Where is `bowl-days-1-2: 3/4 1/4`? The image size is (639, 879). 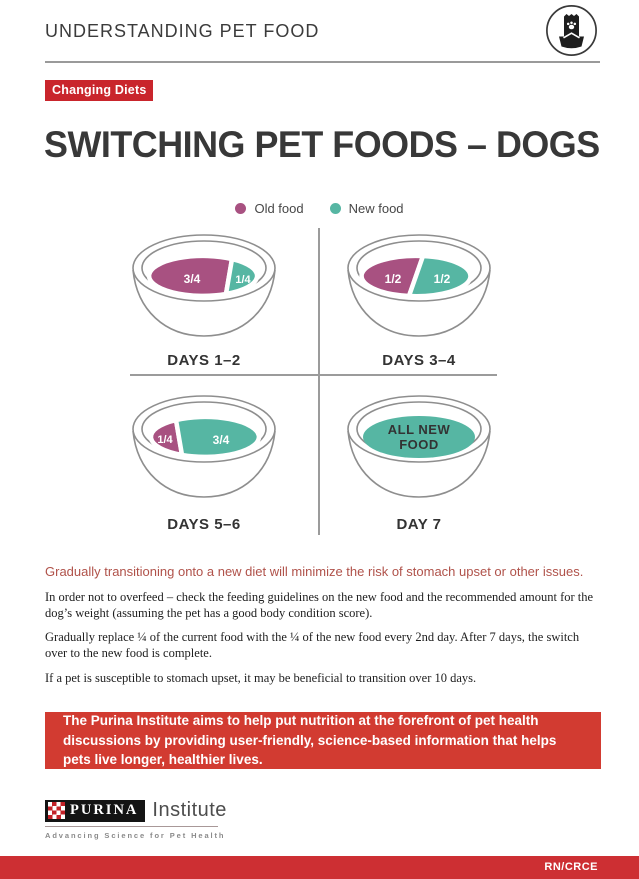 bowl-days-1-2: 3/4 1/4 is located at coordinates (204, 285).